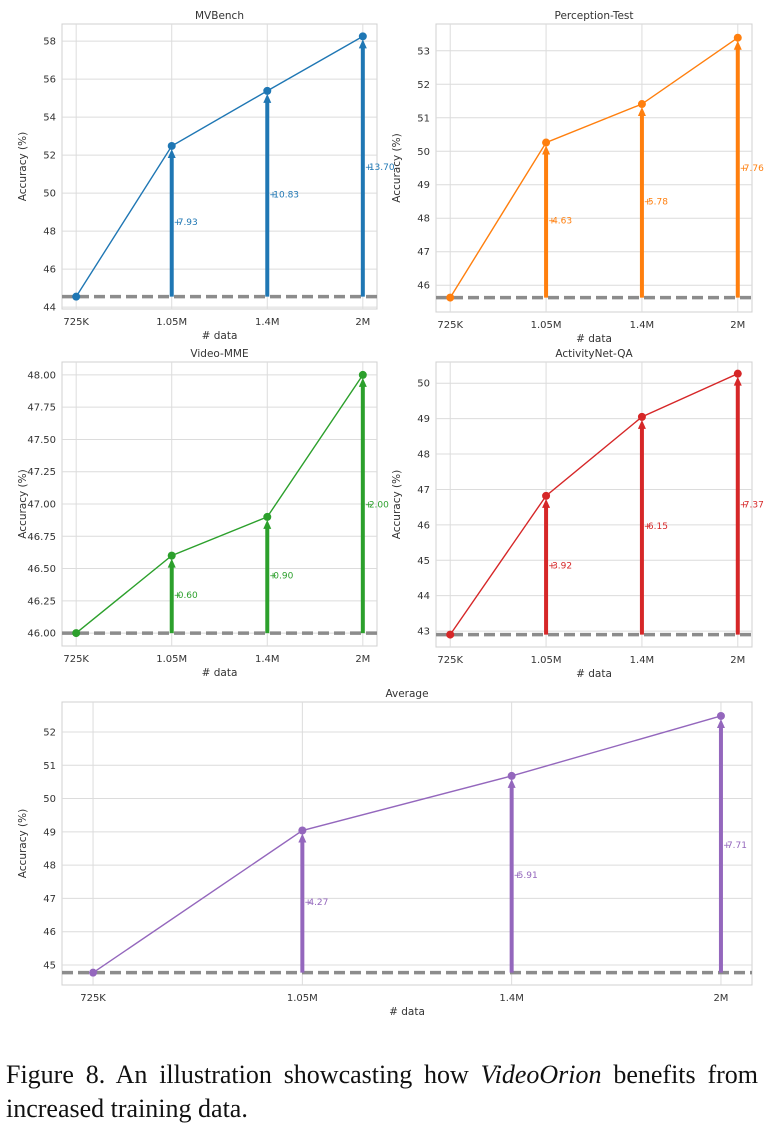 The image size is (764, 1128). What do you see at coordinates (362, 322) in the screenshot?
I see `mvbench-xtick-label: 2M` at bounding box center [362, 322].